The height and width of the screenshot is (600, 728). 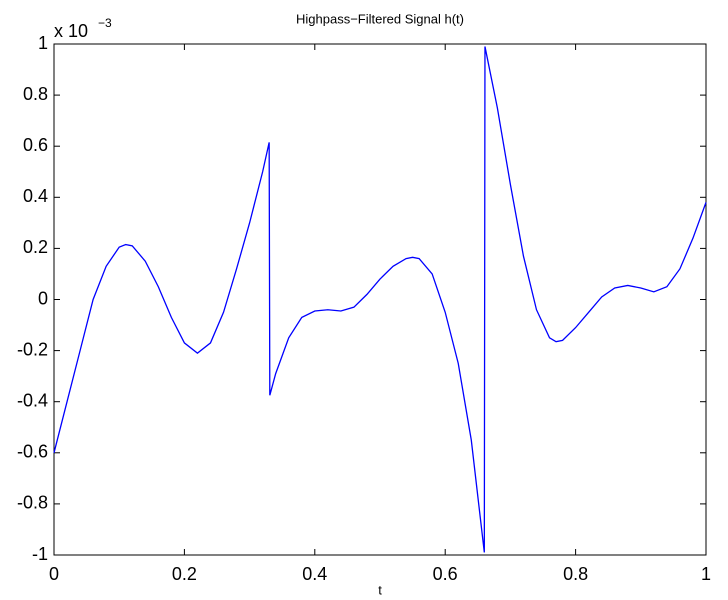 I want to click on y-scale-exponent: −3, so click(x=105, y=23).